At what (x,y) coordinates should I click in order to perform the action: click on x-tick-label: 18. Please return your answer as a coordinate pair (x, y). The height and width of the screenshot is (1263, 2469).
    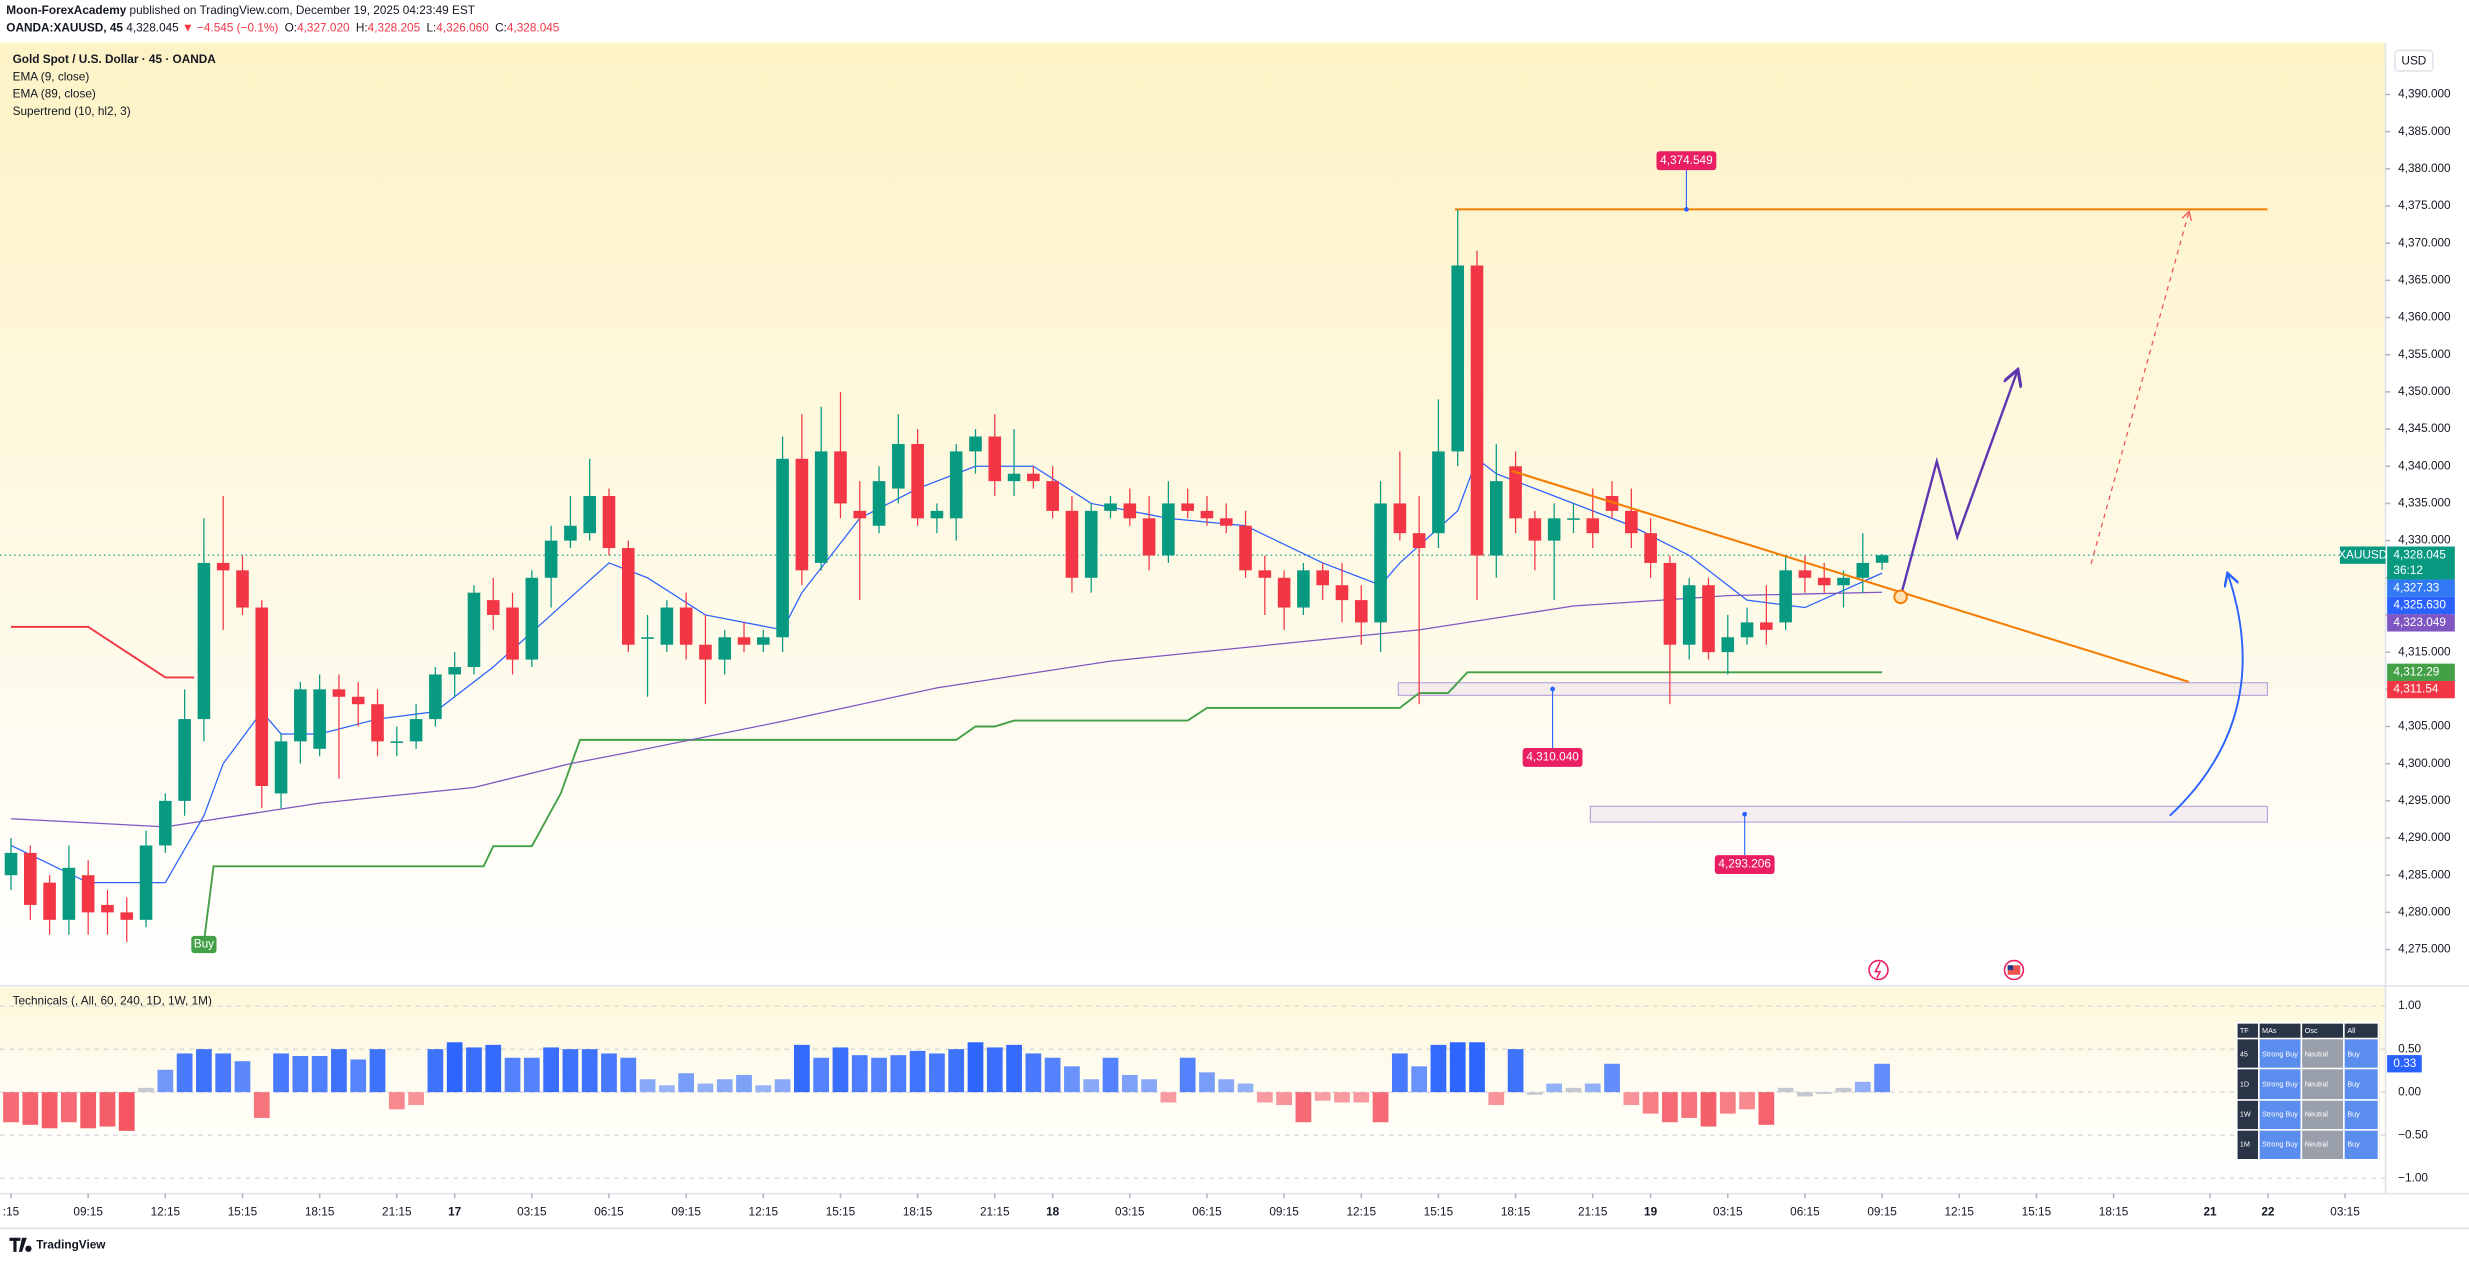
    Looking at the image, I should click on (1053, 1212).